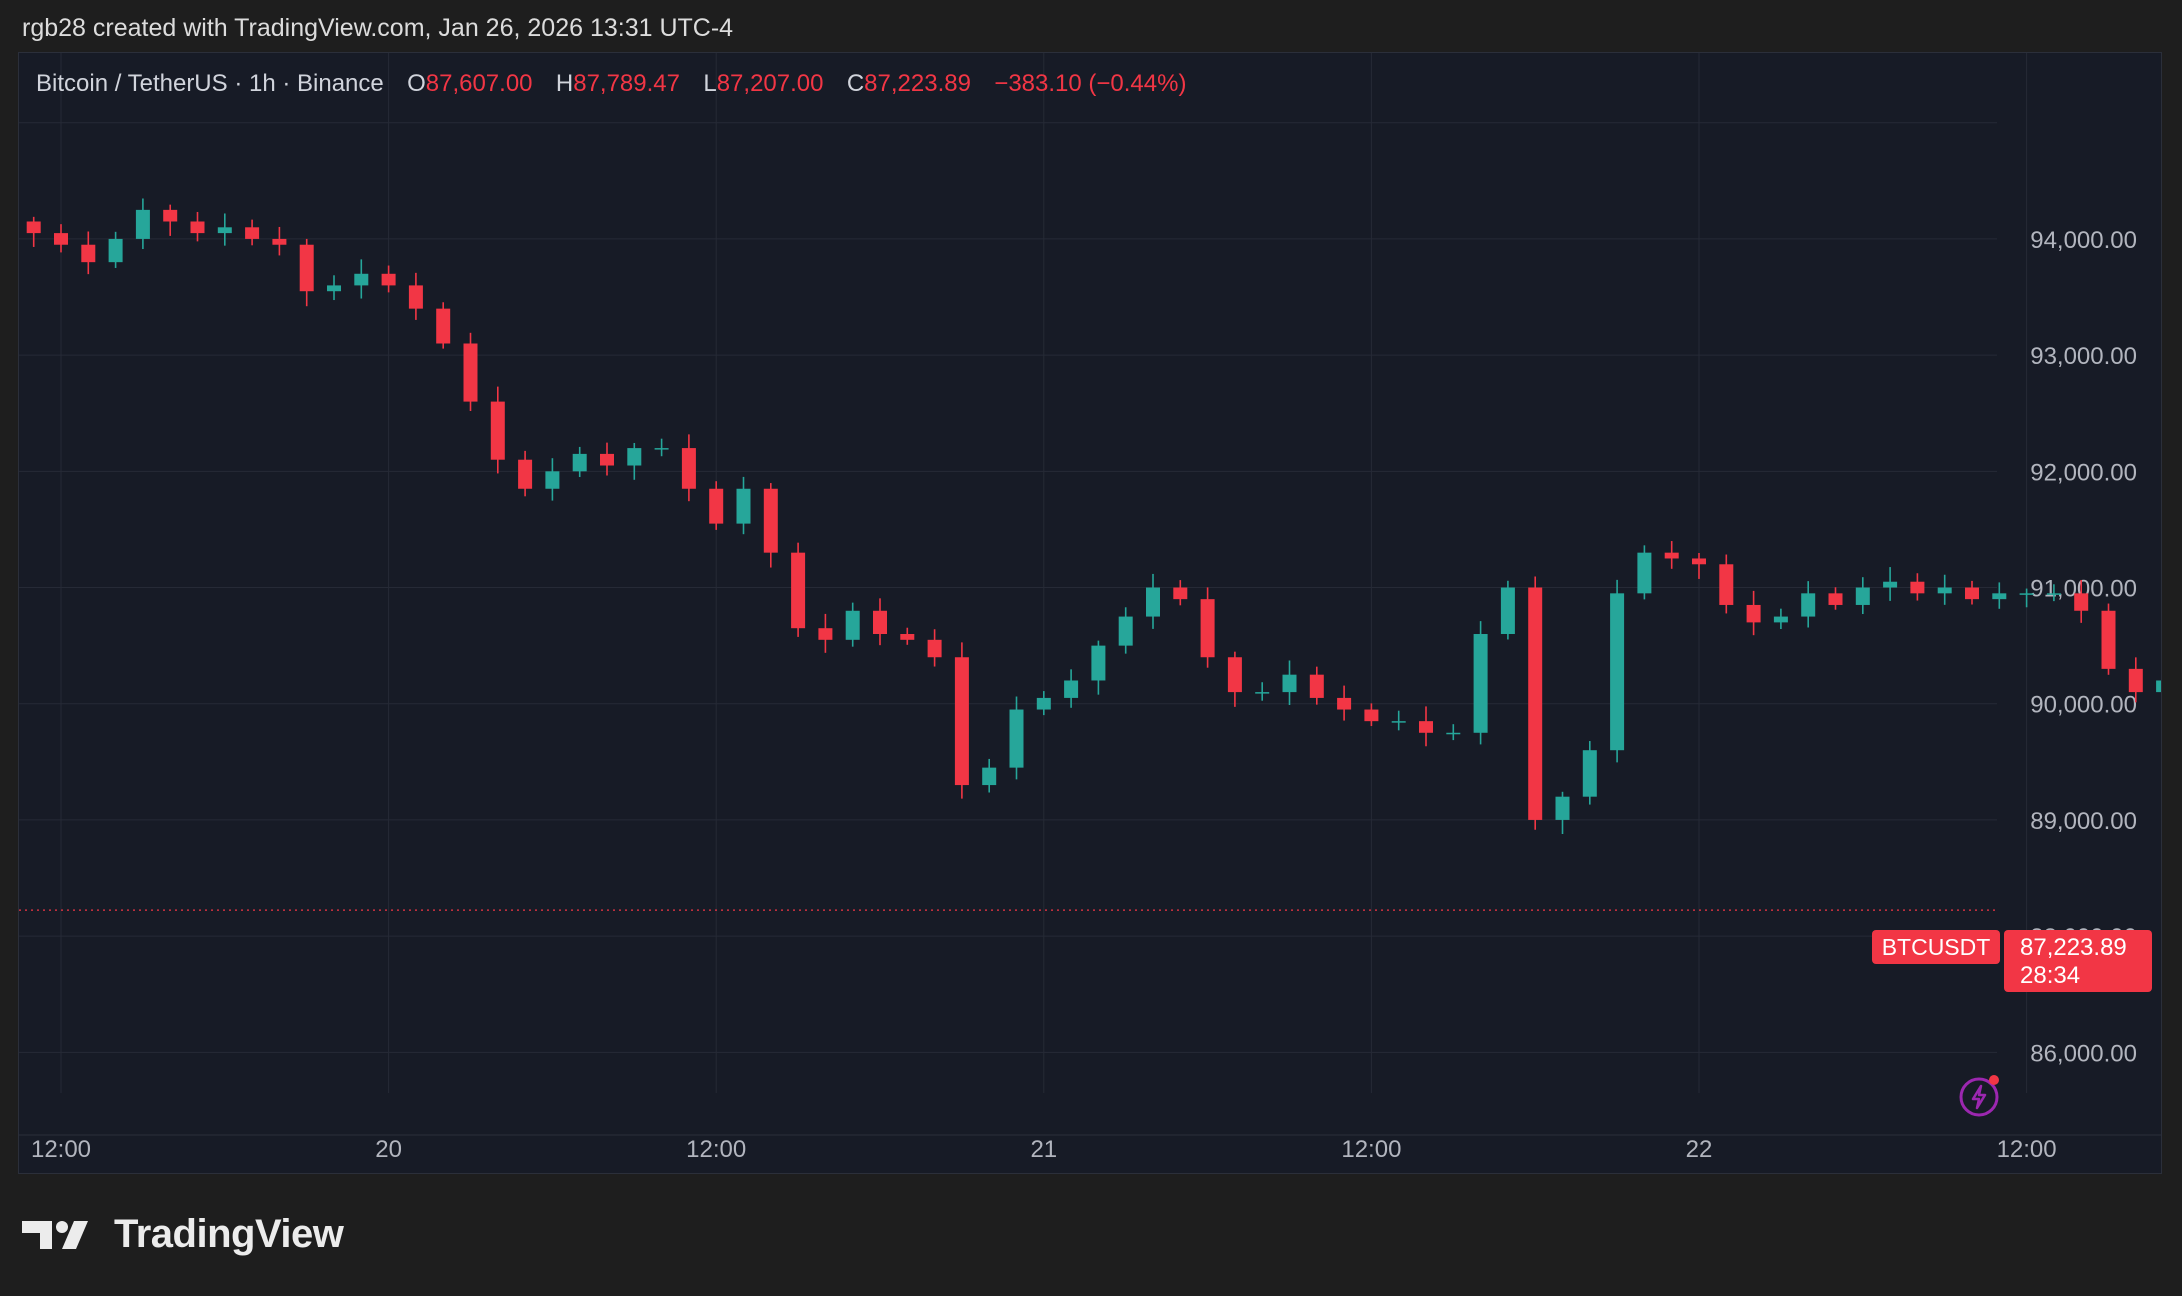 The width and height of the screenshot is (2182, 1296). Describe the element at coordinates (917, 83) in the screenshot. I see `close-value: 87,223.89` at that location.